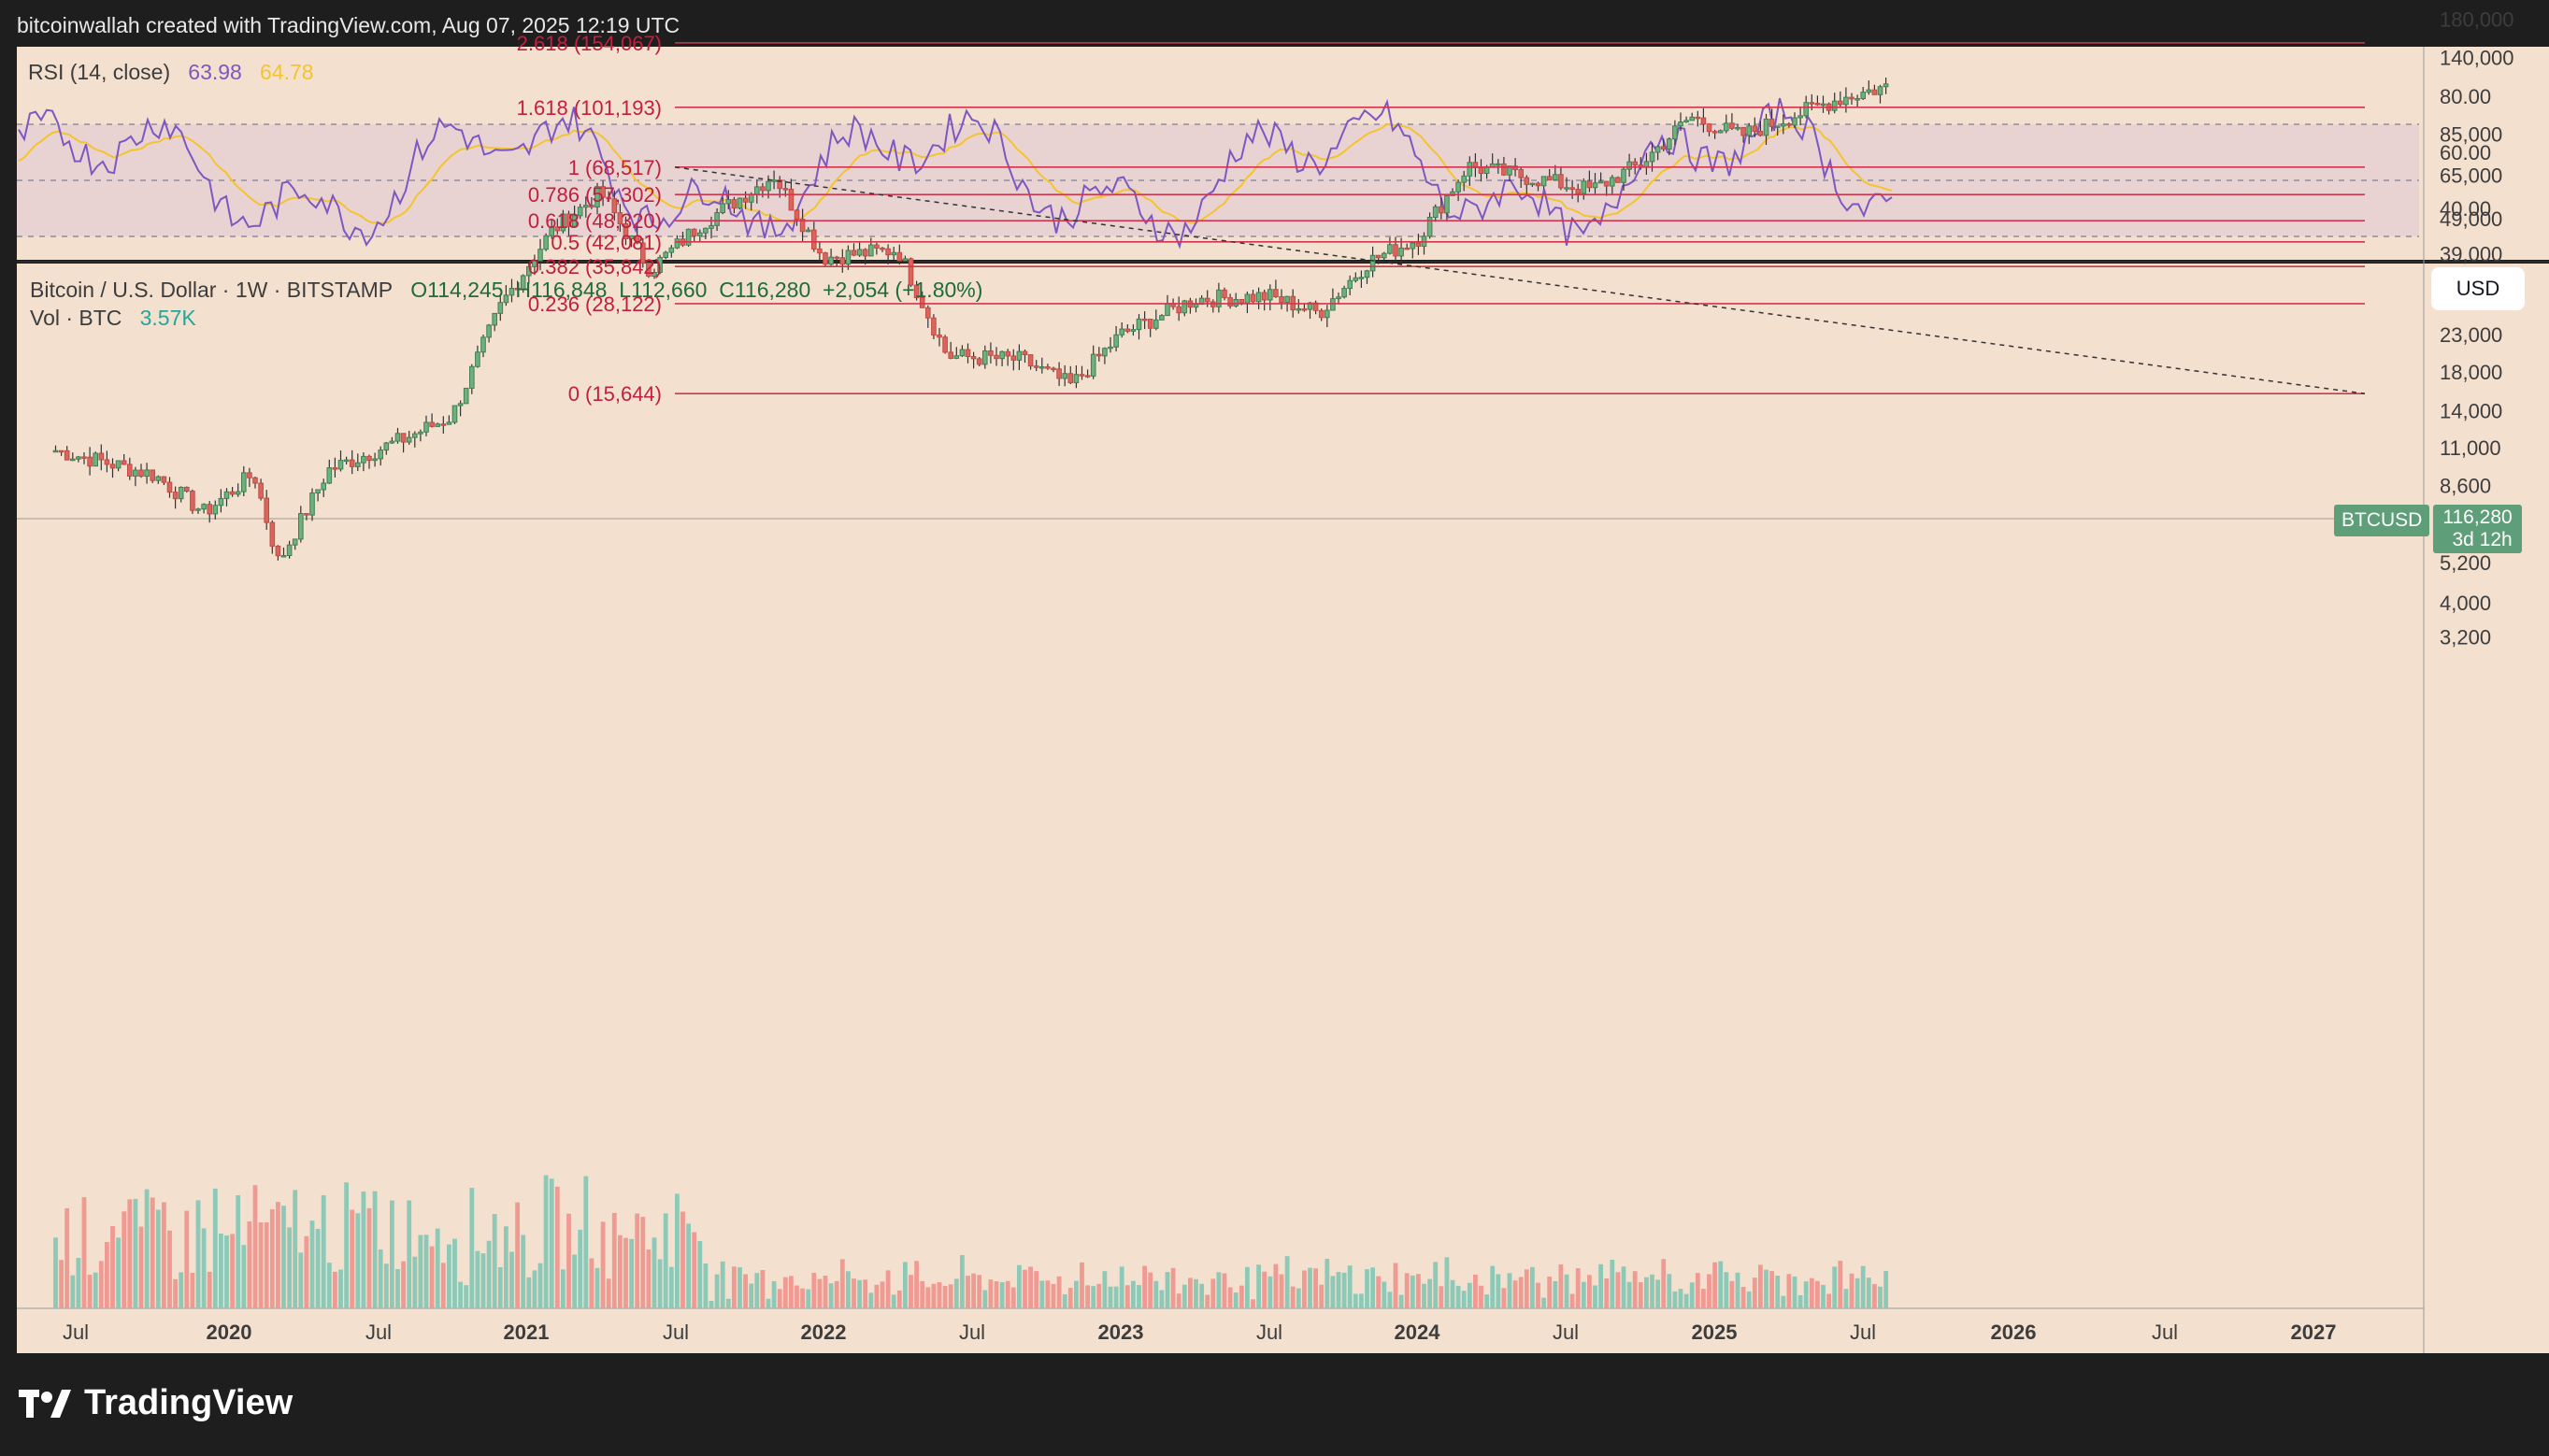  I want to click on brand-name: TradingView, so click(189, 1402).